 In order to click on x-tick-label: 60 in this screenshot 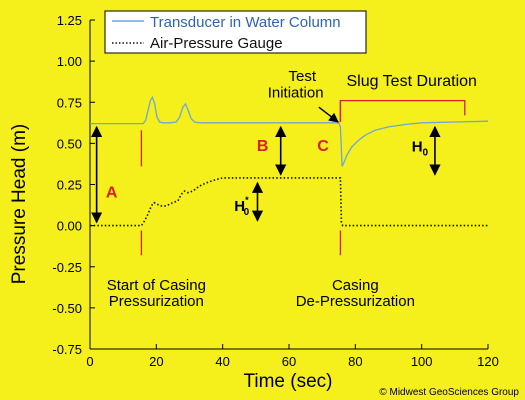, I will do `click(289, 361)`.